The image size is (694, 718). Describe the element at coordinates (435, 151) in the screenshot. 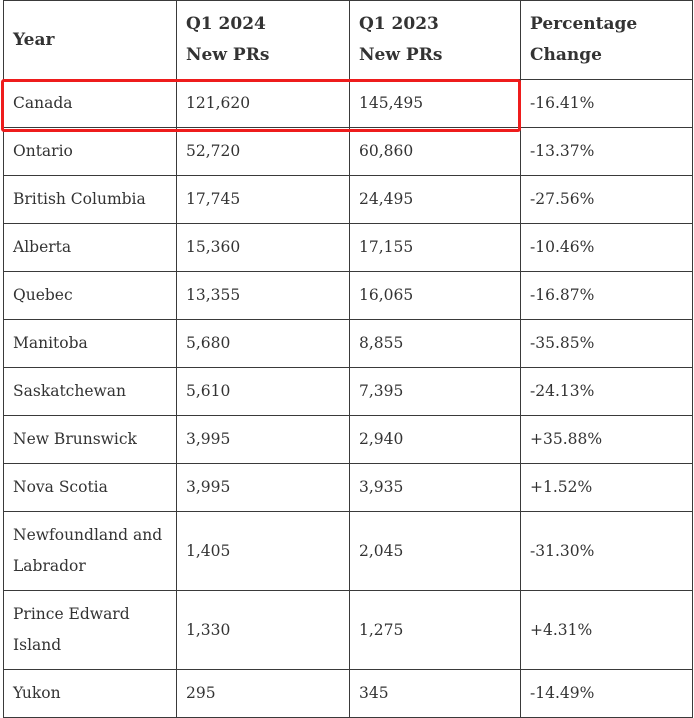

I see `q1-2023-value: 60,860` at that location.